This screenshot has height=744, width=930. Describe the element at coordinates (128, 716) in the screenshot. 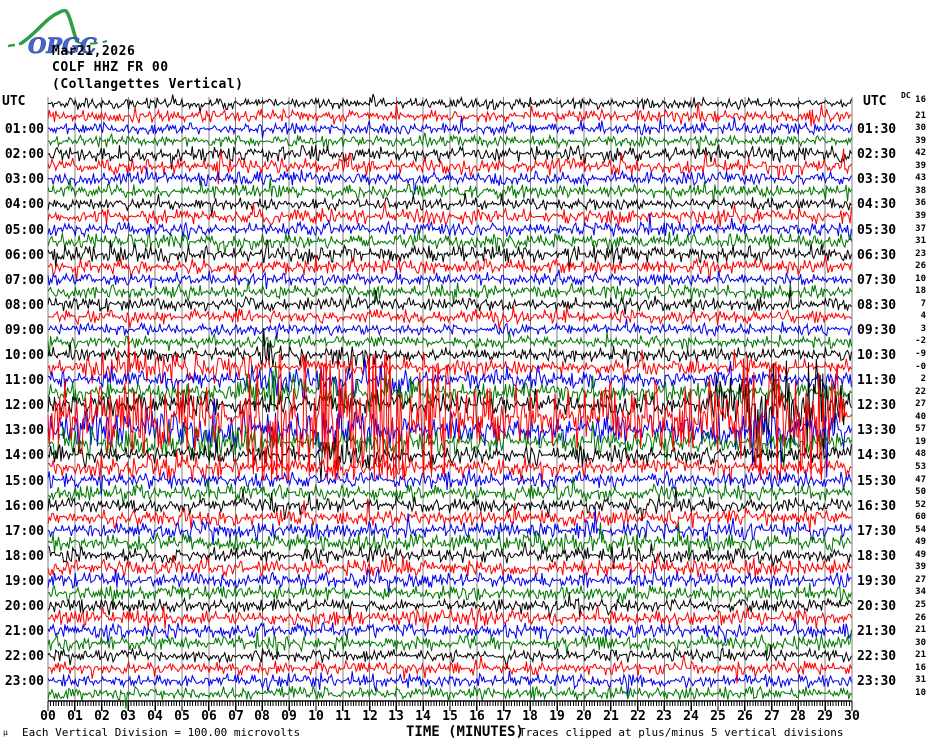

I see `minute-label: 03` at that location.